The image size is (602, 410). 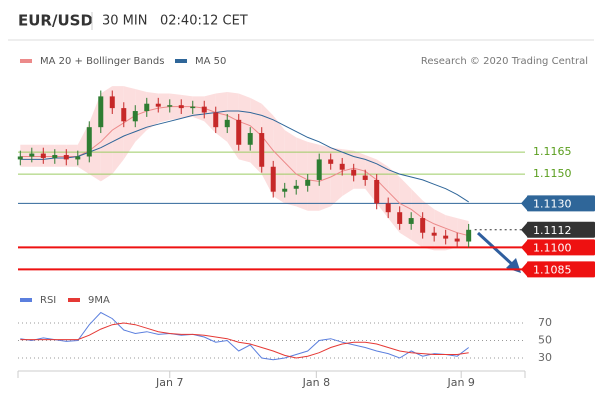 What do you see at coordinates (552, 151) in the screenshot?
I see `level-label: 1.1165` at bounding box center [552, 151].